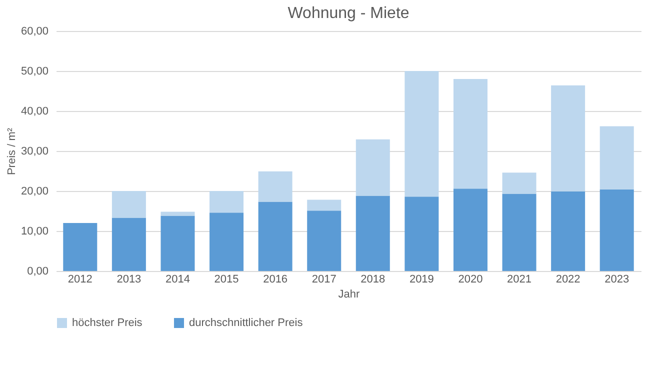 The height and width of the screenshot is (371, 665). I want to click on y-tick-label: 40,00, so click(34, 112).